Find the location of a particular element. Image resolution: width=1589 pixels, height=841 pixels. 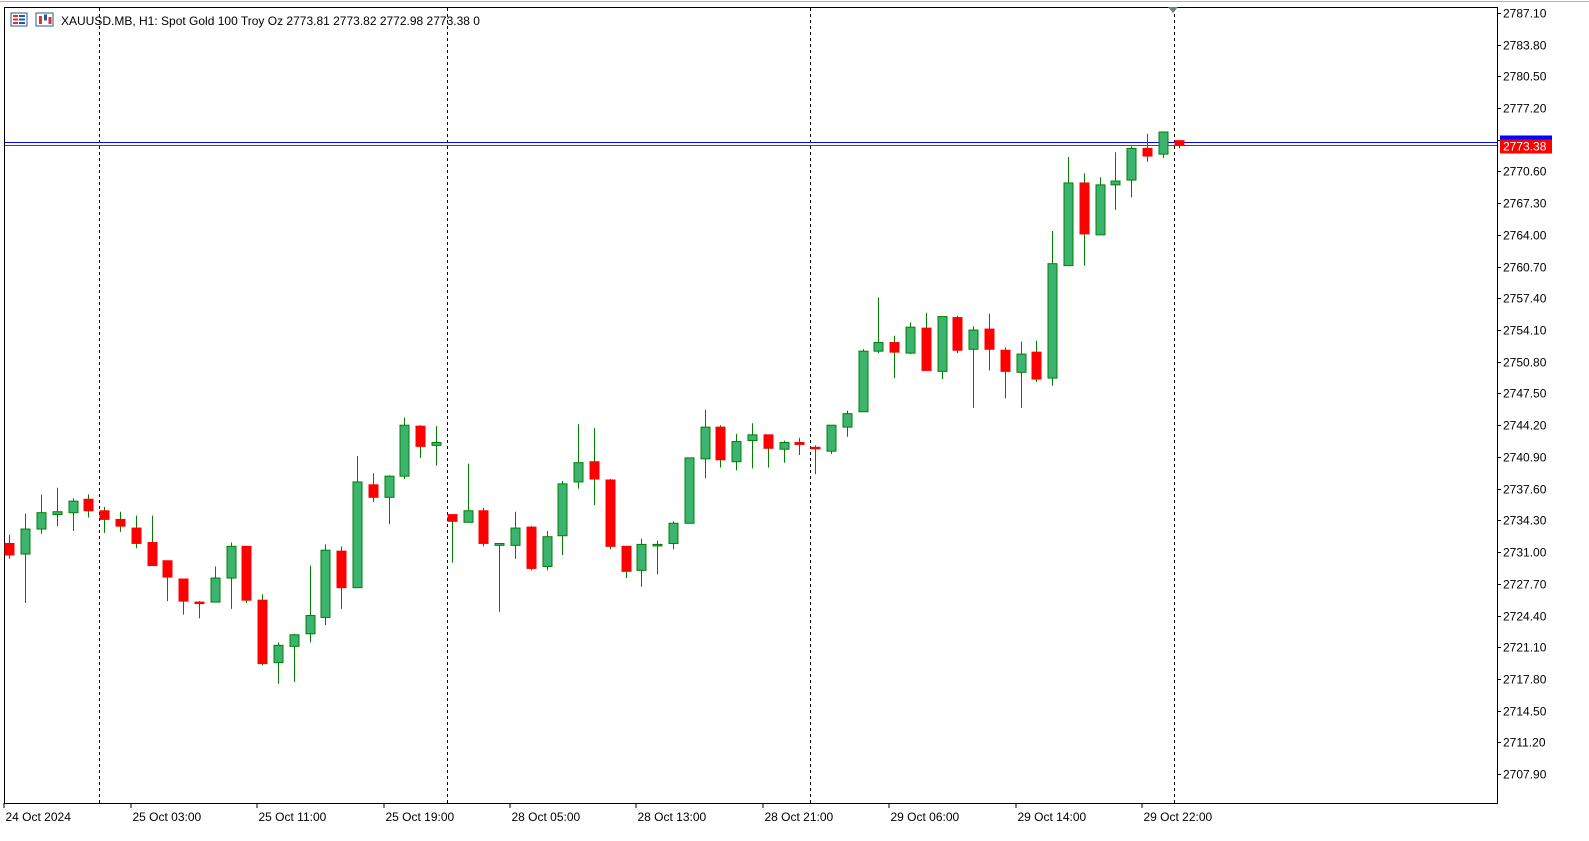

time-tick-label: 29 Oct 06:00 is located at coordinates (925, 817).